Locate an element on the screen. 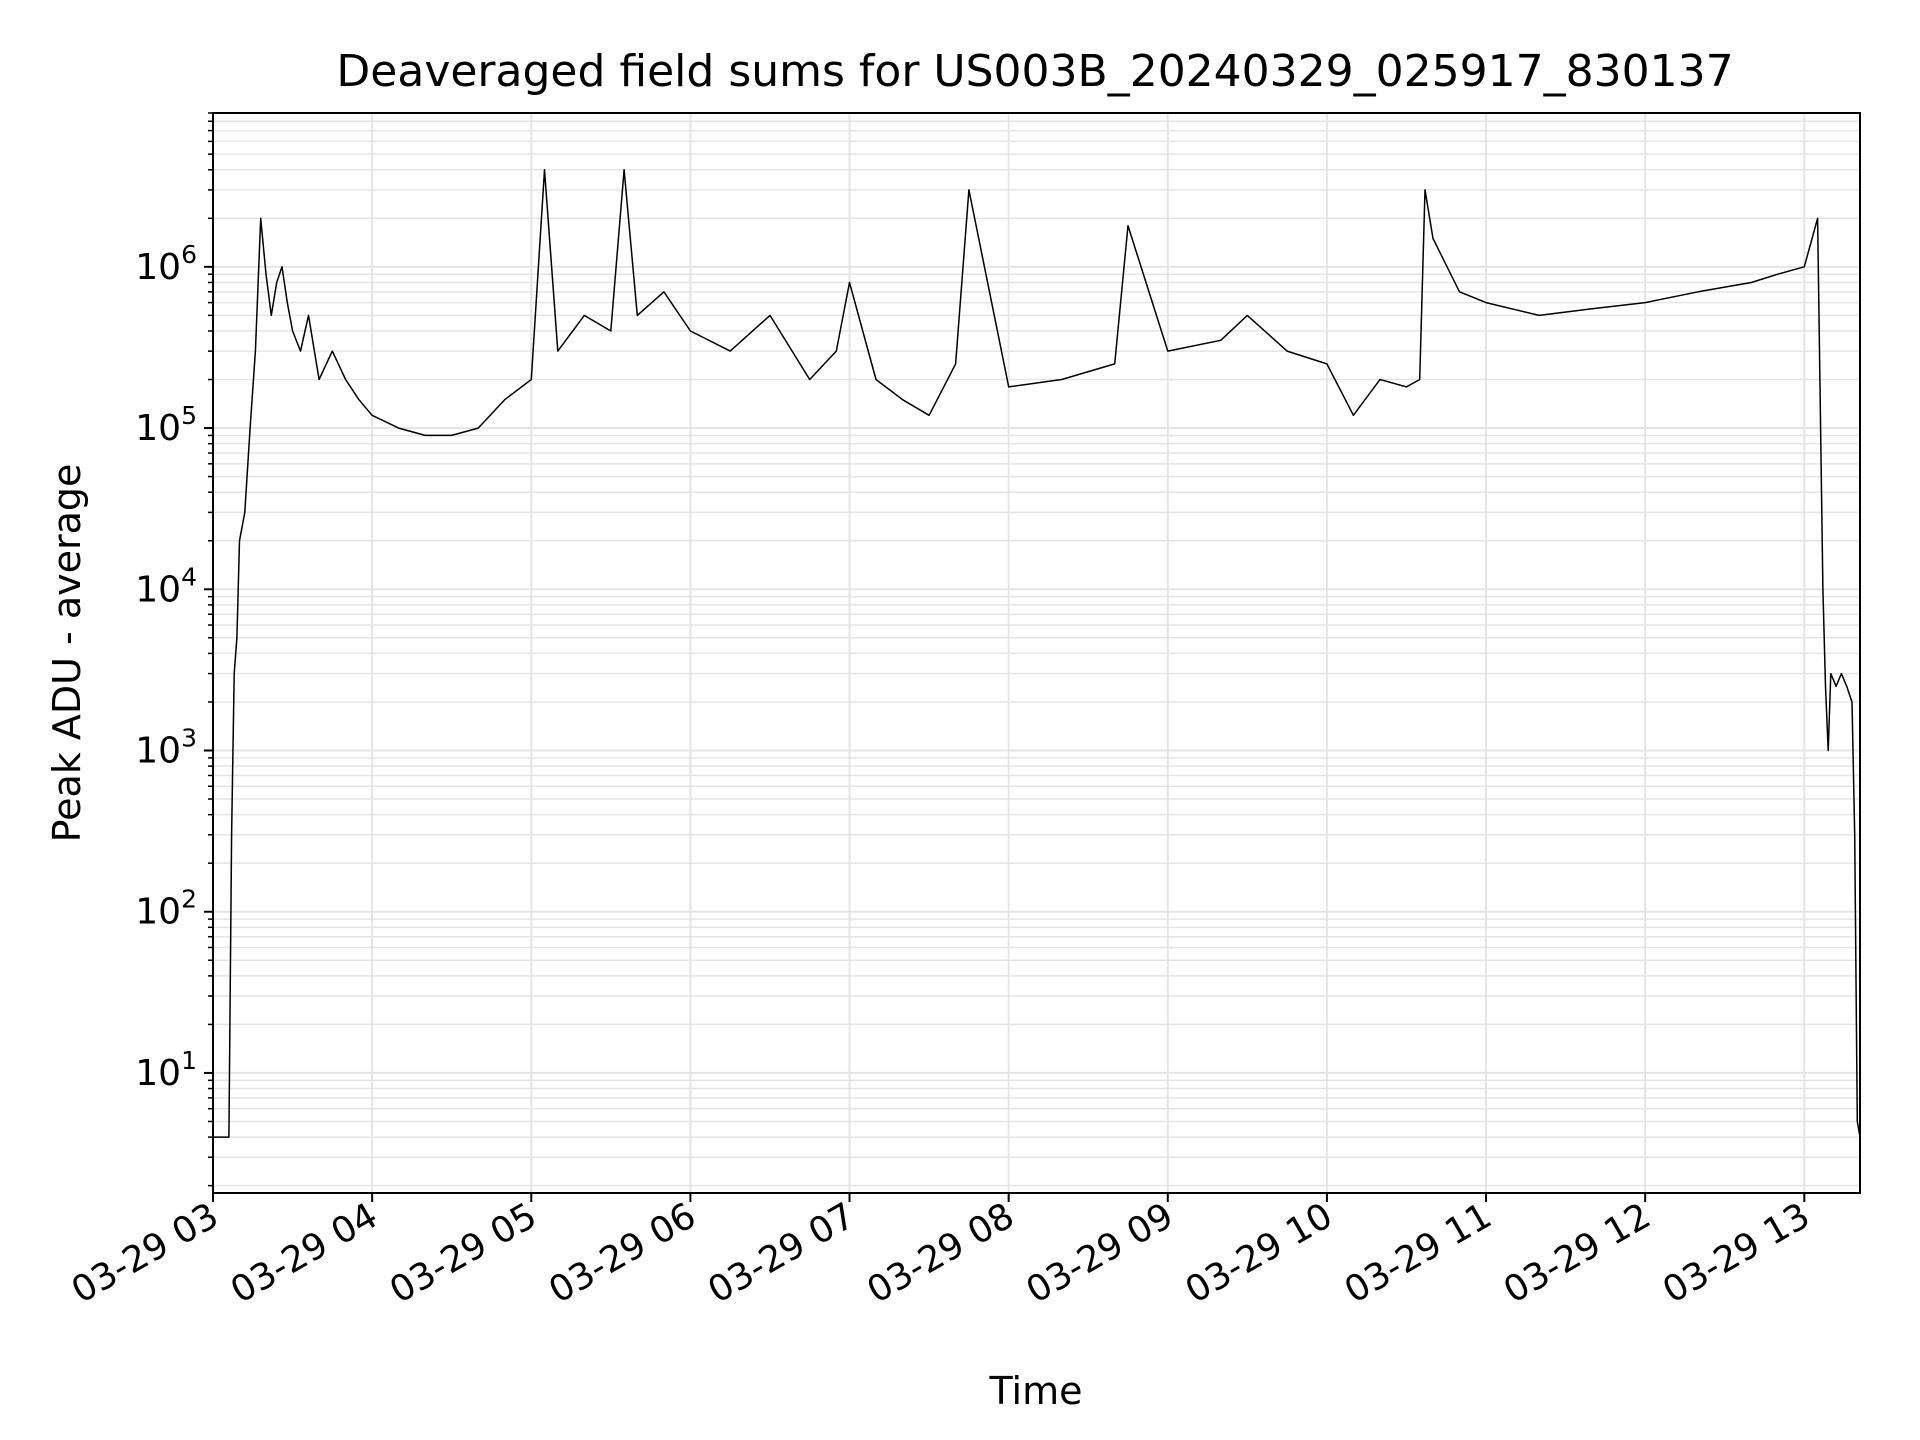  y-tick-label: 10³ is located at coordinates (166, 747).